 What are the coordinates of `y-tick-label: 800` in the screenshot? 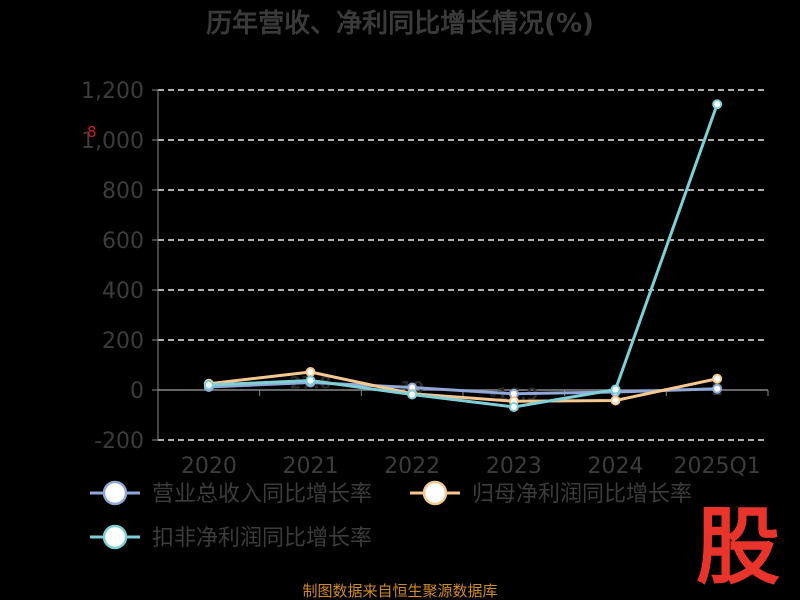 It's located at (123, 191).